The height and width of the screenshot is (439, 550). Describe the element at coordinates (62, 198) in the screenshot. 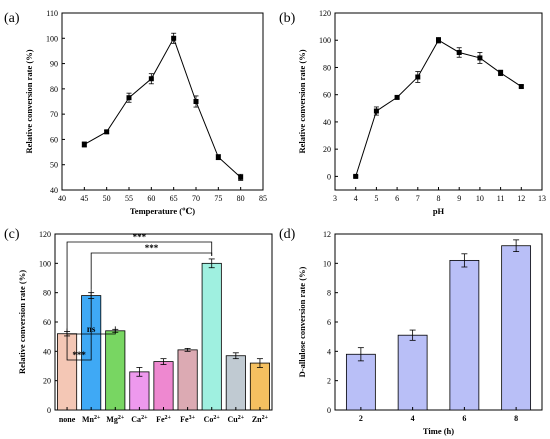

I see `panel-a-xtick-label: 40` at that location.